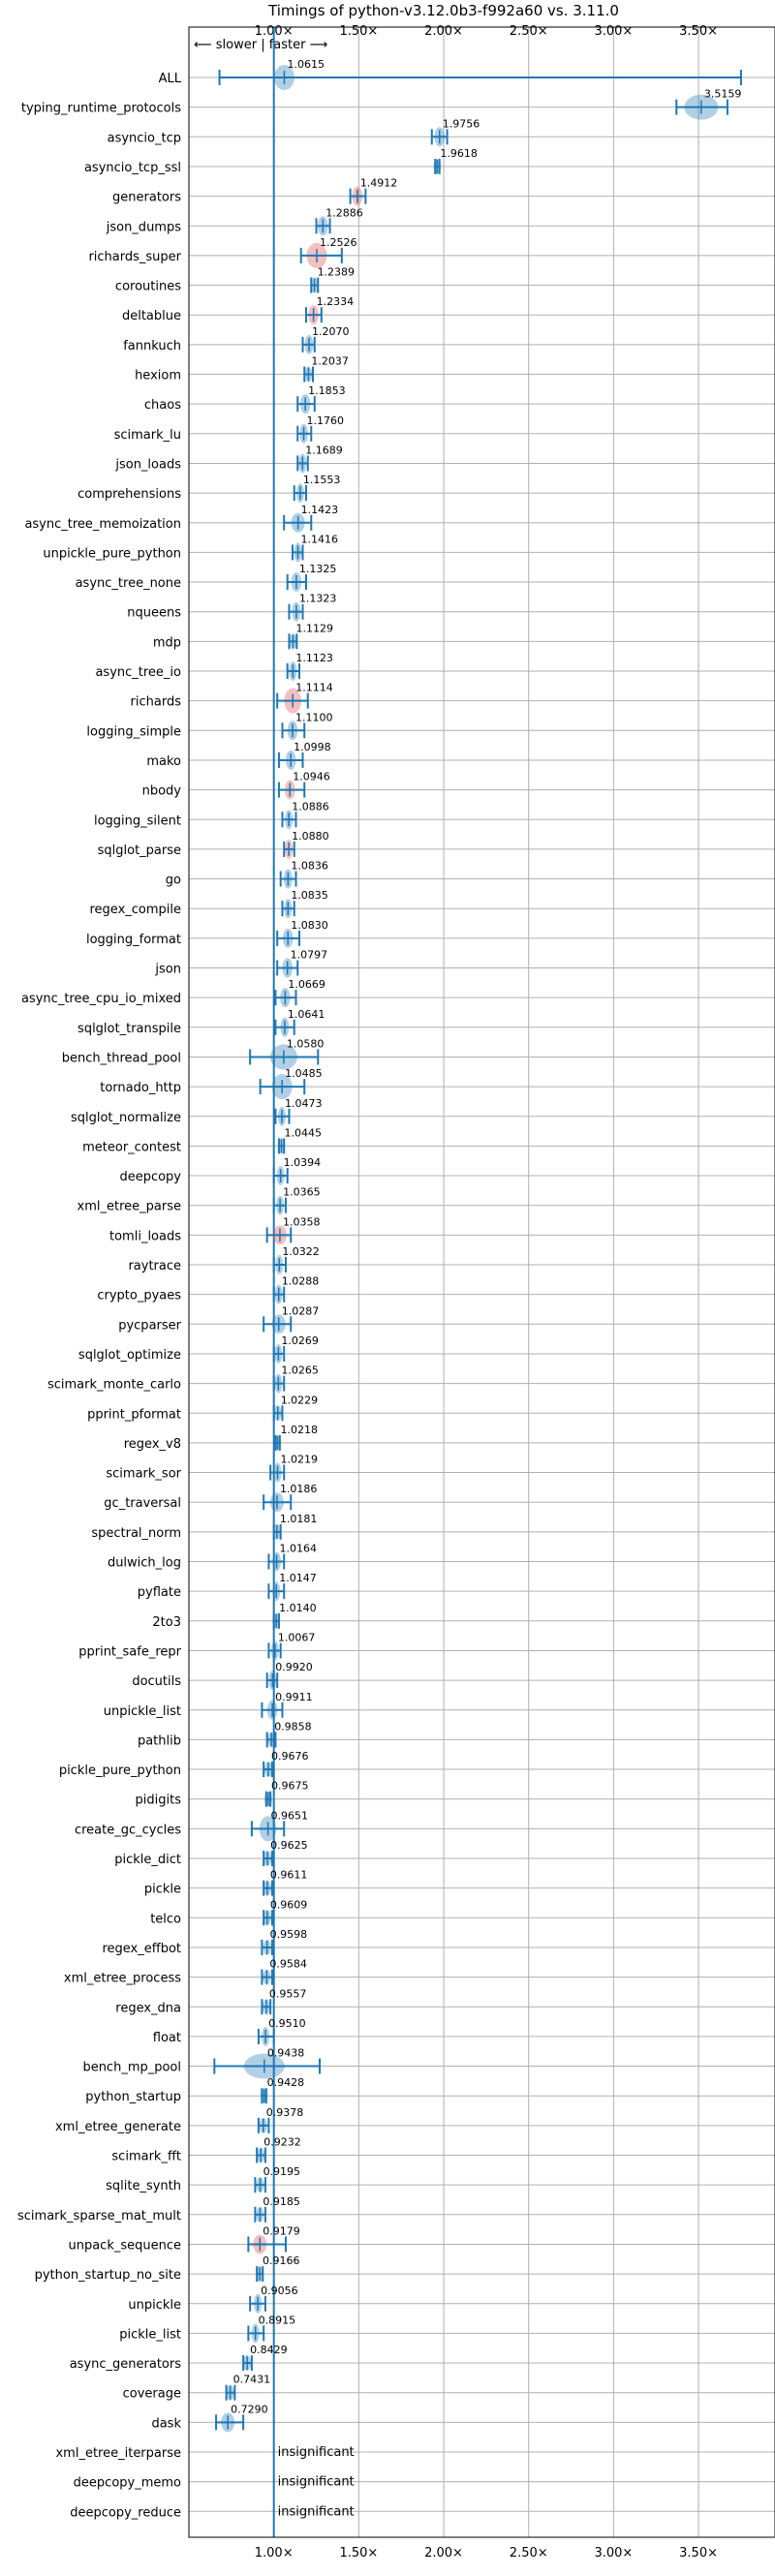  I want to click on mean-value-label: 1.0229, so click(300, 1400).